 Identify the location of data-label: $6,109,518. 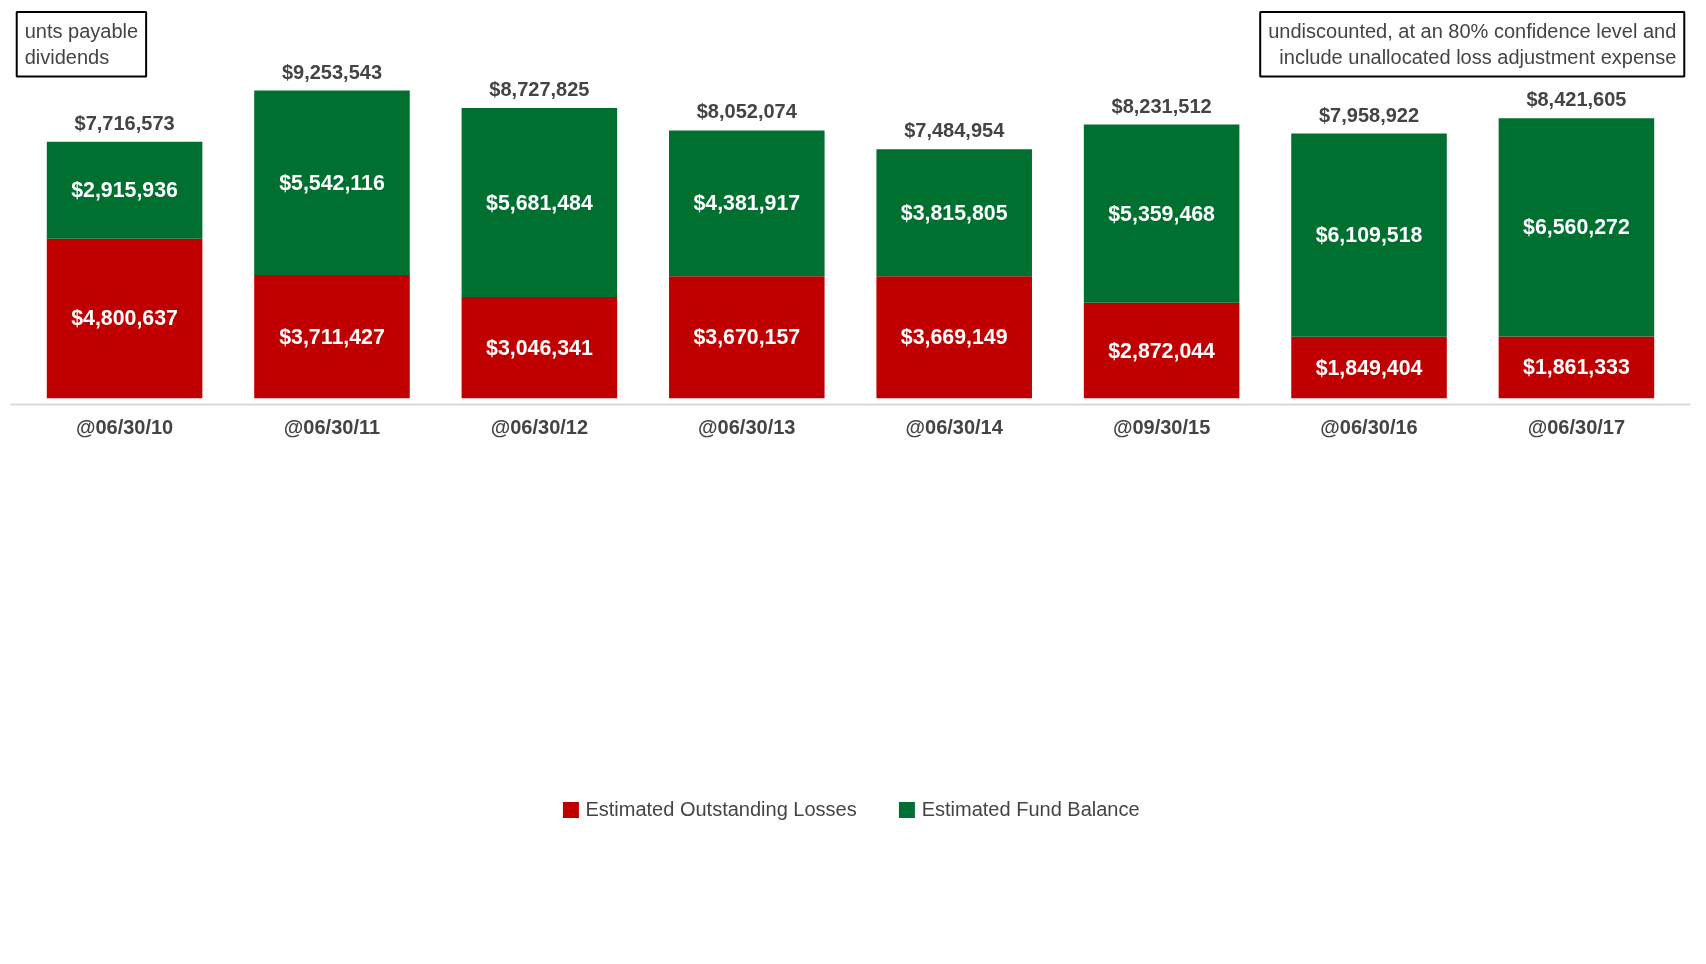
(1369, 235).